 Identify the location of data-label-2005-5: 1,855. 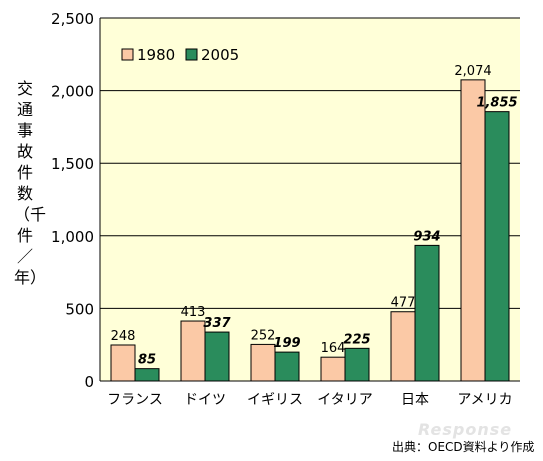
(496, 103).